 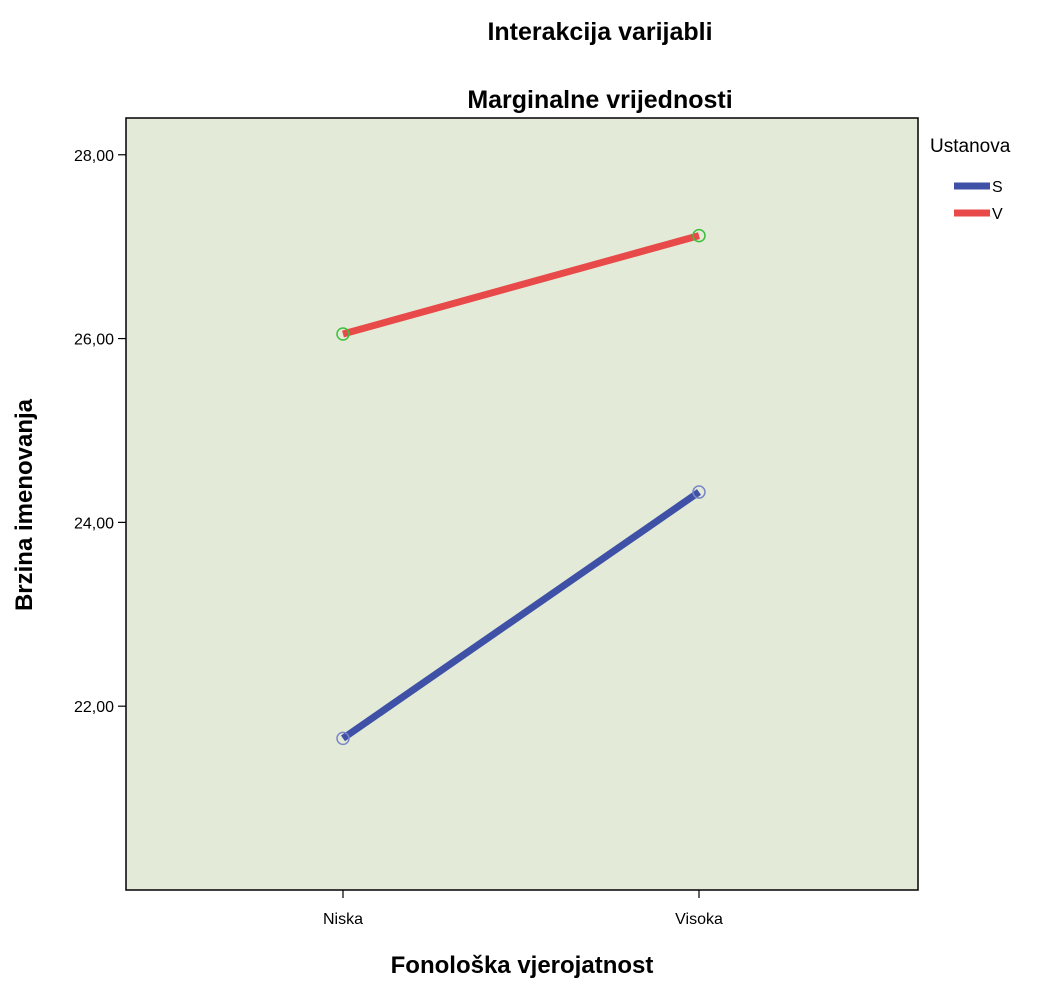 What do you see at coordinates (978, 201) in the screenshot?
I see `legend: SV` at bounding box center [978, 201].